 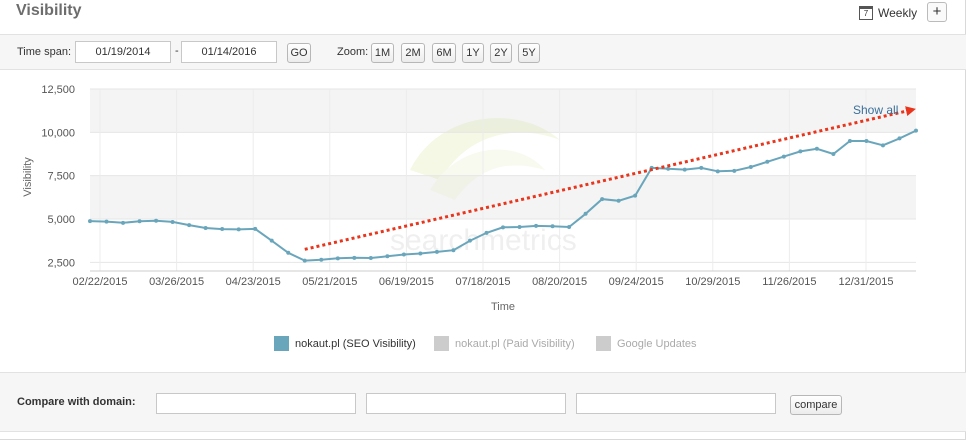 I want to click on start-date-input, so click(x=123, y=52).